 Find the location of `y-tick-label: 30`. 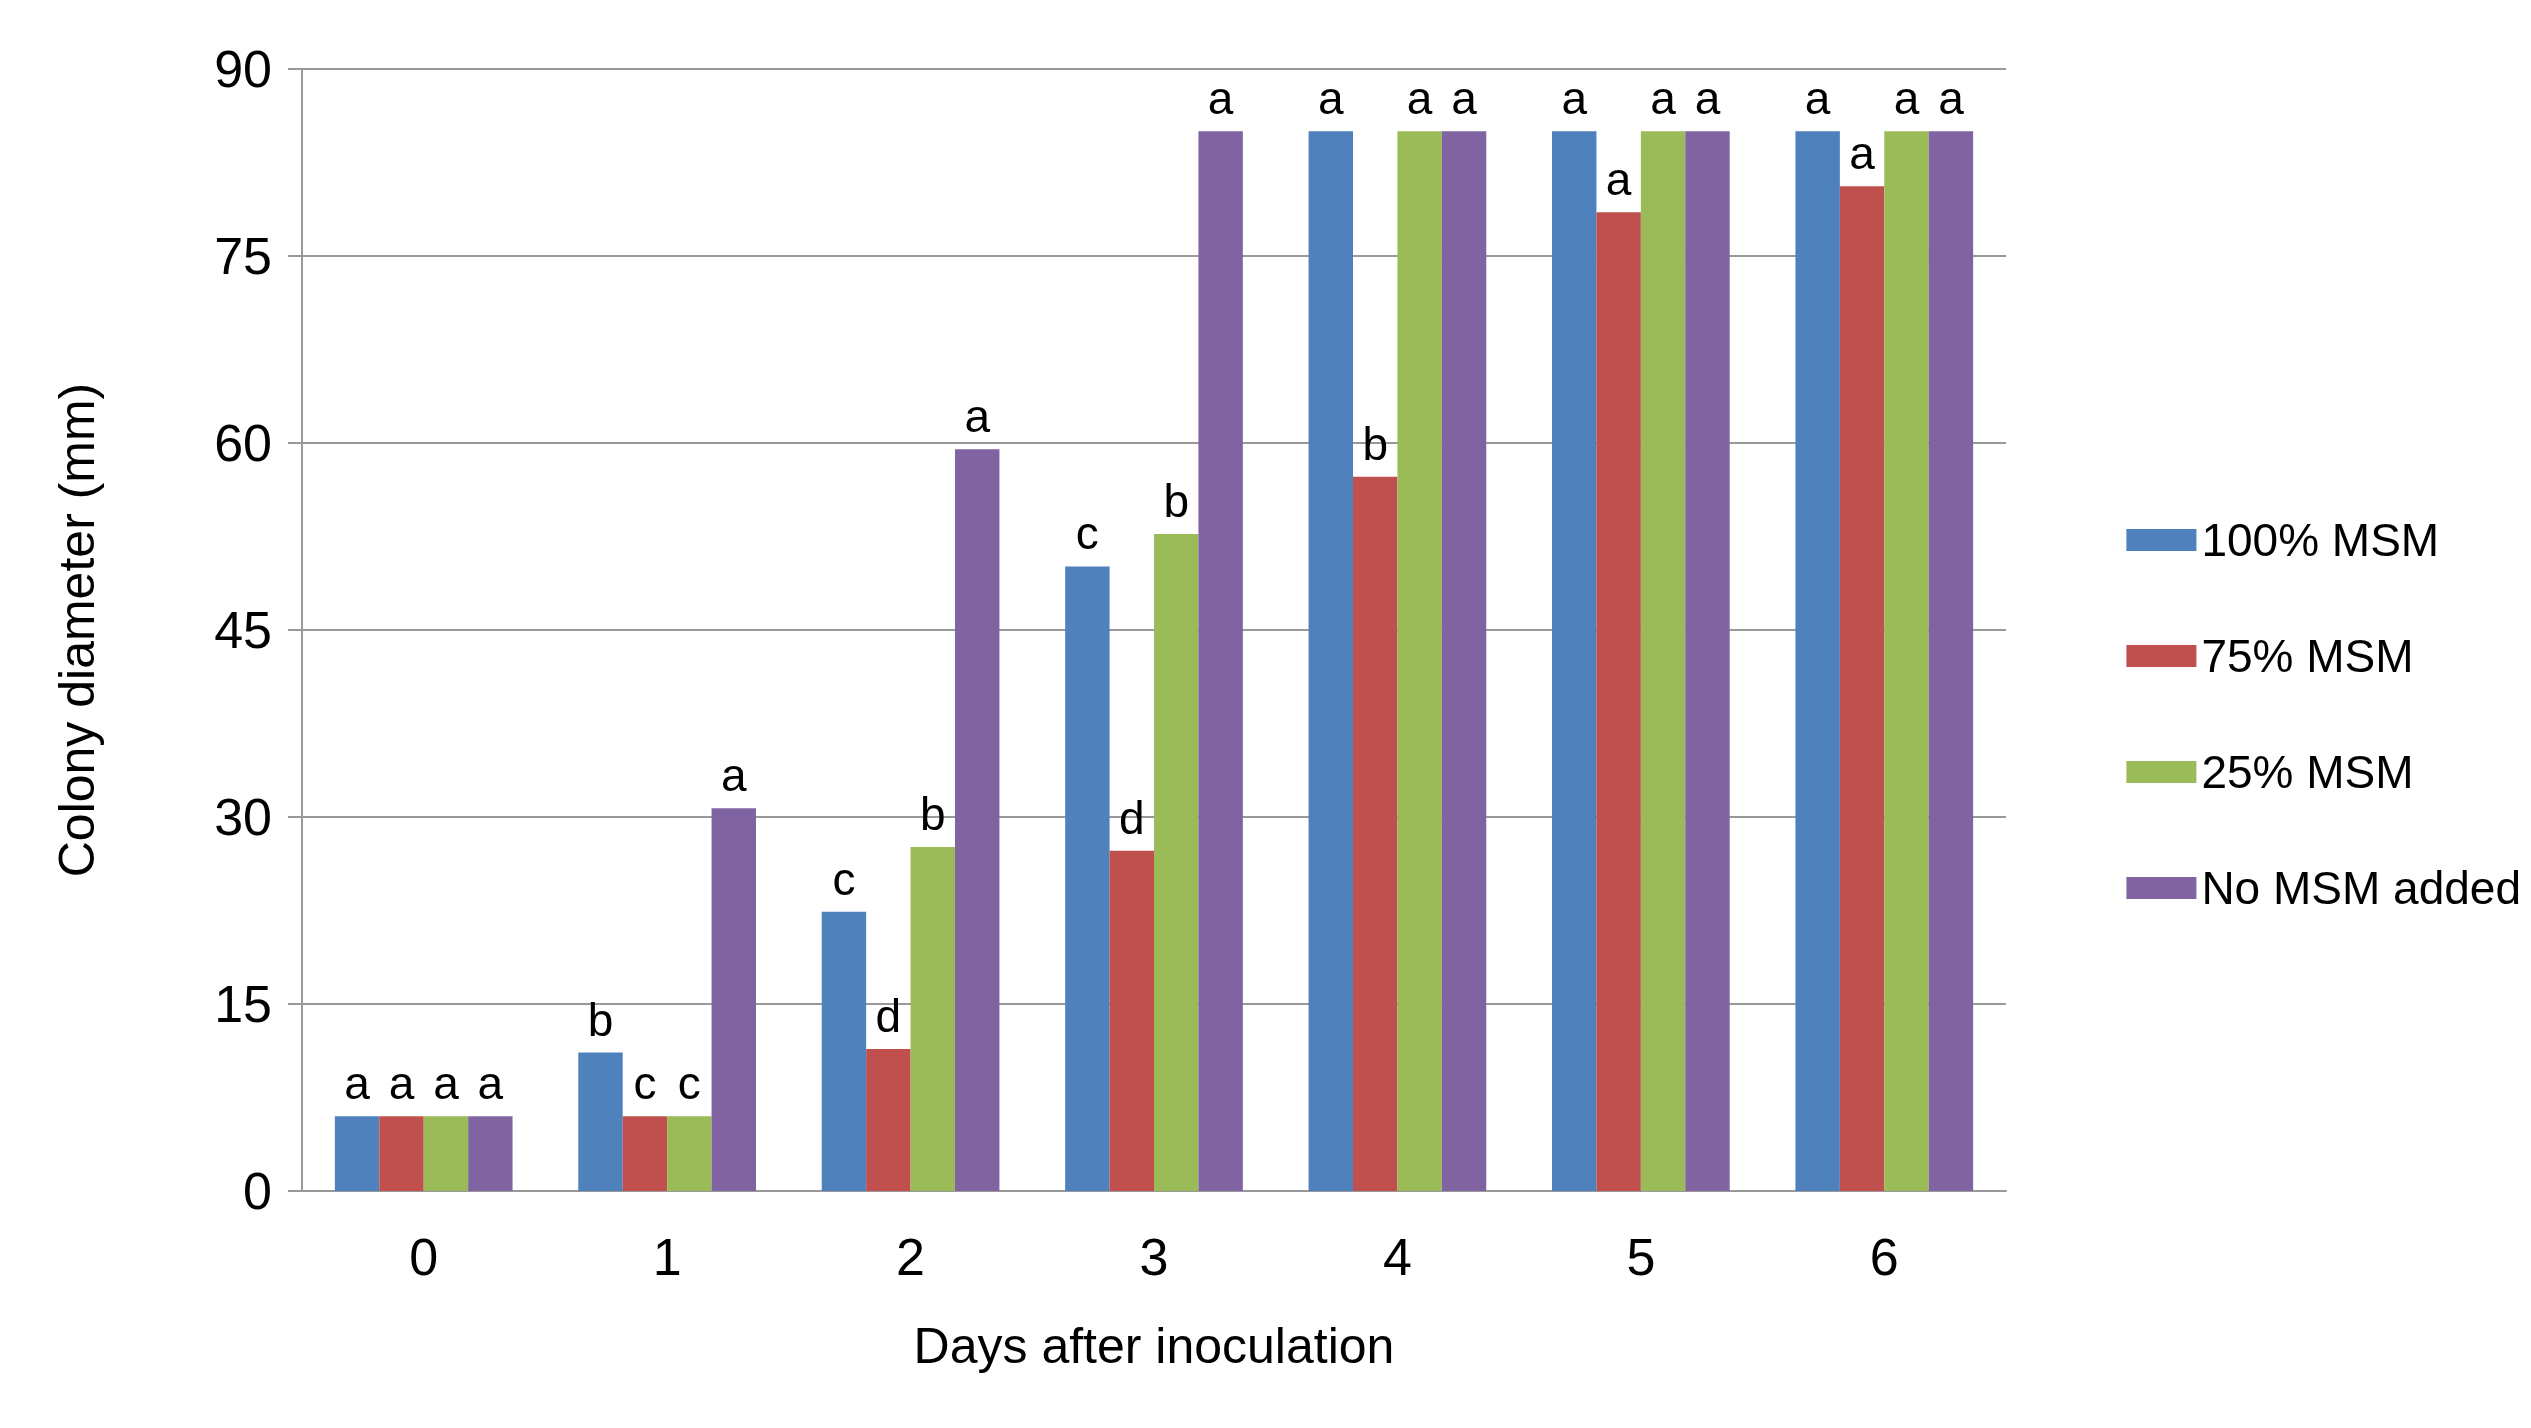

y-tick-label: 30 is located at coordinates (243, 817).